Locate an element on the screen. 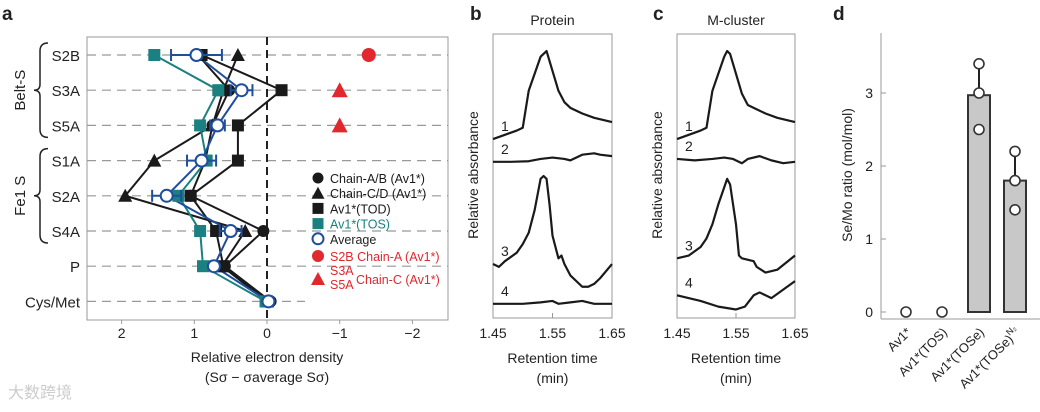 This screenshot has width=1040, height=412. x-tick-label: 2 is located at coordinates (122, 333).